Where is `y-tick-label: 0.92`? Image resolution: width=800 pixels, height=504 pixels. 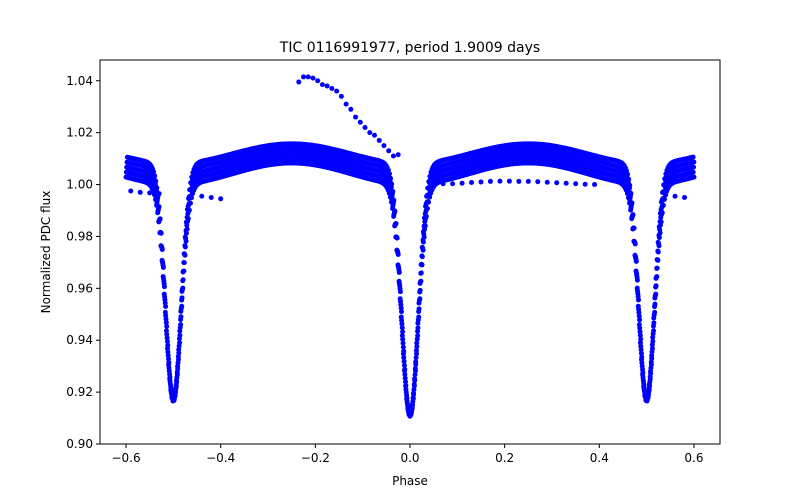
y-tick-label: 0.92 is located at coordinates (79, 392).